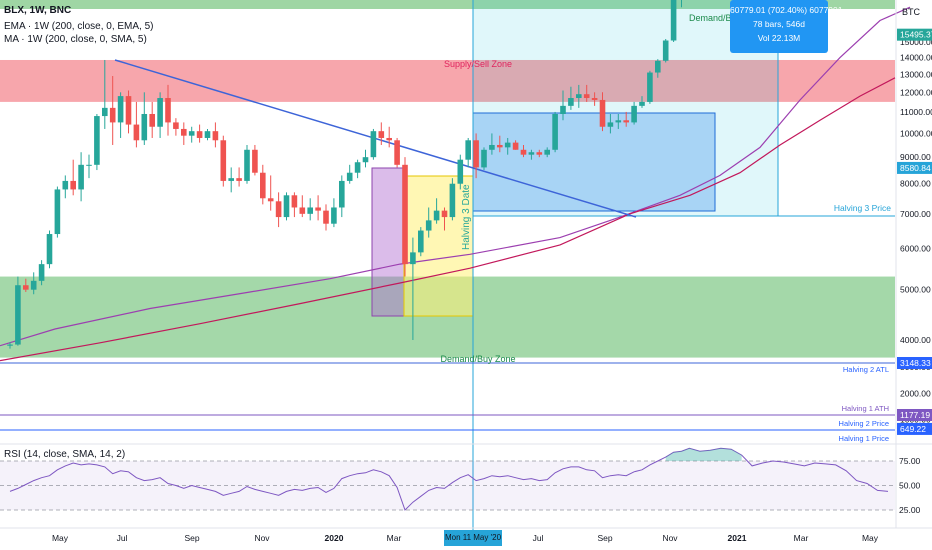 The height and width of the screenshot is (550, 932). I want to click on time-tick-label: 2021, so click(737, 538).